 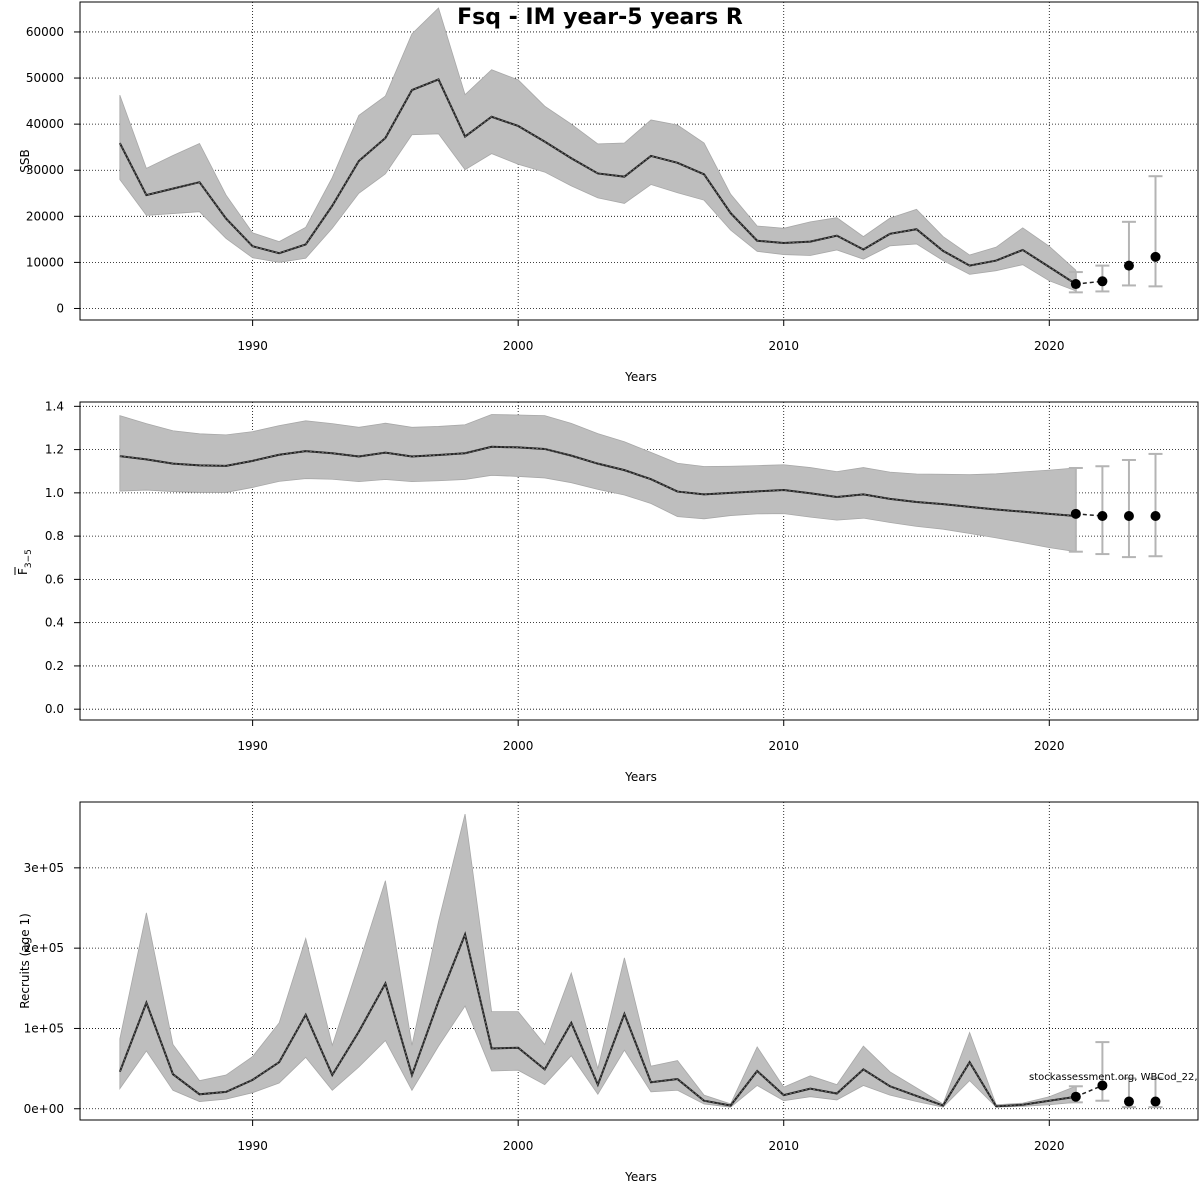 I want to click on y-tick-label: 30000, so click(x=45, y=170).